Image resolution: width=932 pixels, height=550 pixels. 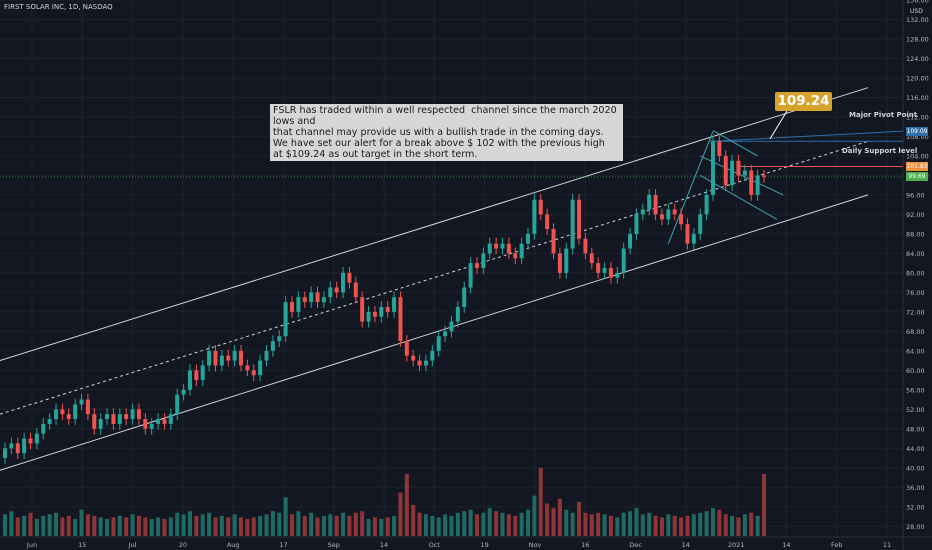 What do you see at coordinates (837, 545) in the screenshot?
I see `x-tick-label: Feb` at bounding box center [837, 545].